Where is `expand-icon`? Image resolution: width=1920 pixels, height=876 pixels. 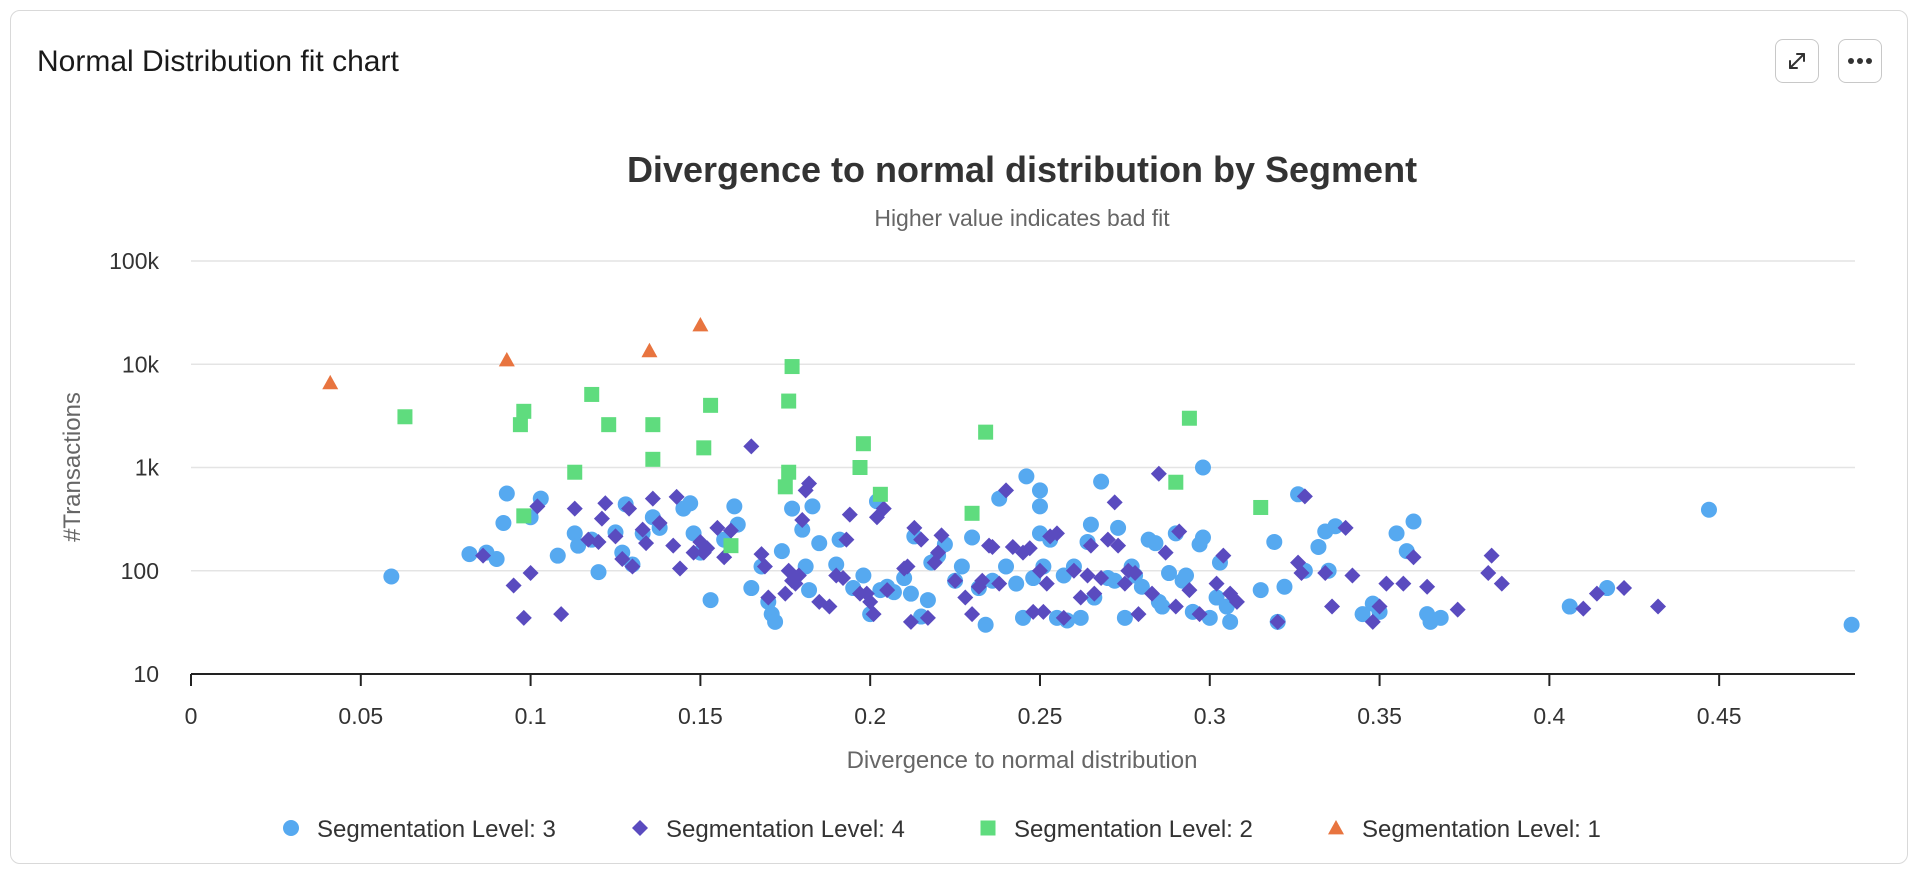 expand-icon is located at coordinates (1797, 61).